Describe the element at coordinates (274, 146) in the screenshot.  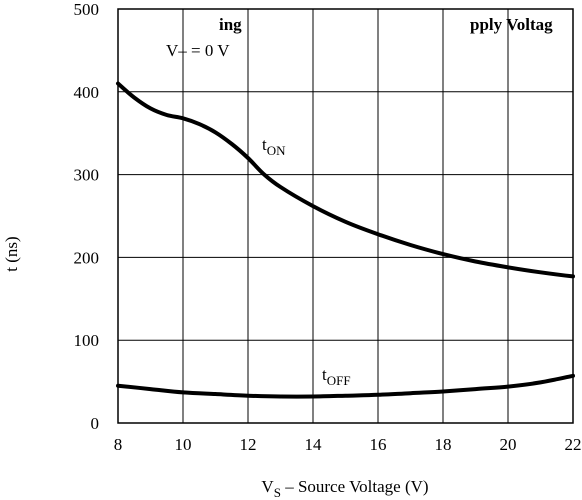
I see `series-label-ton: tON` at that location.